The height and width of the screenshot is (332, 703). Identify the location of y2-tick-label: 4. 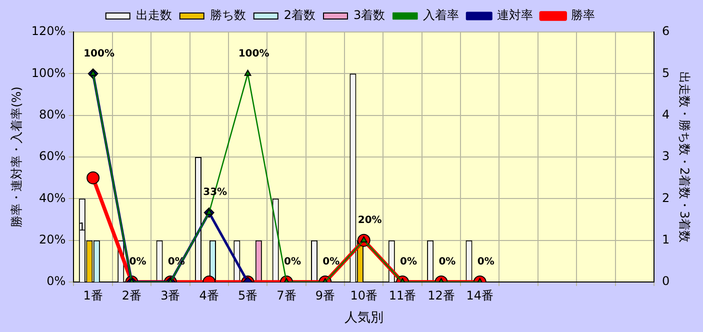
(666, 114).